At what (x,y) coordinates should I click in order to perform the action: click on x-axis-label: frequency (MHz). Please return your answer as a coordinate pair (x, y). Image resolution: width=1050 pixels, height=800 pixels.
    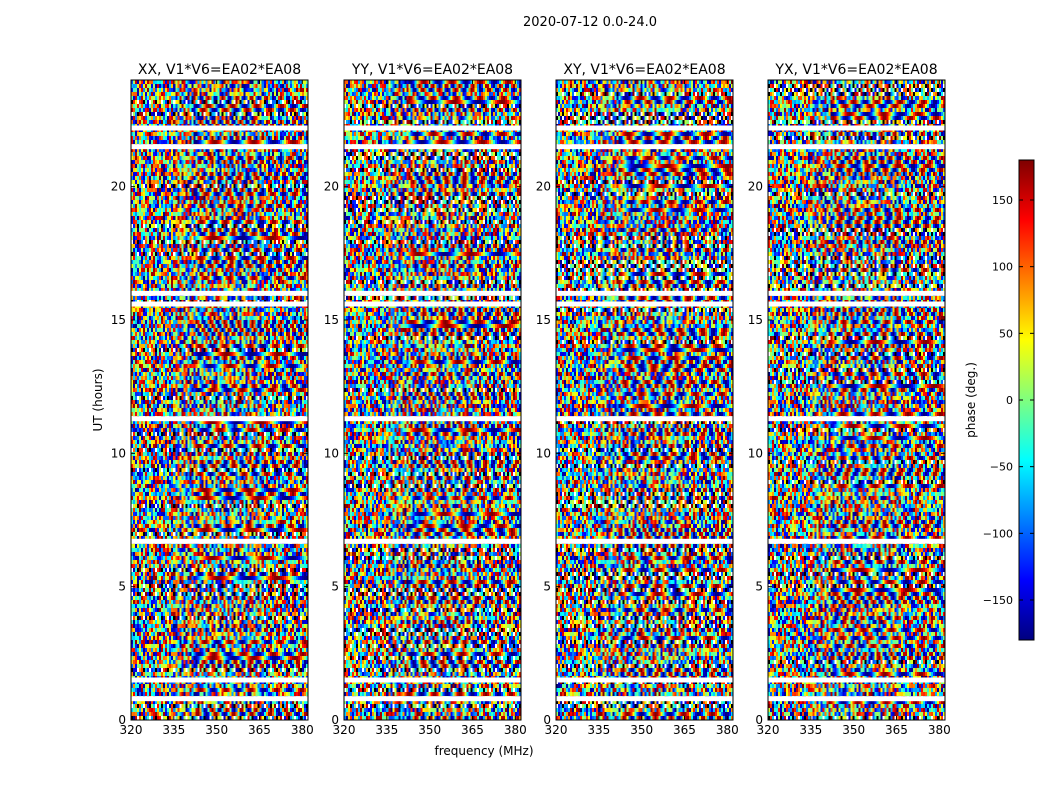
    Looking at the image, I should click on (483, 751).